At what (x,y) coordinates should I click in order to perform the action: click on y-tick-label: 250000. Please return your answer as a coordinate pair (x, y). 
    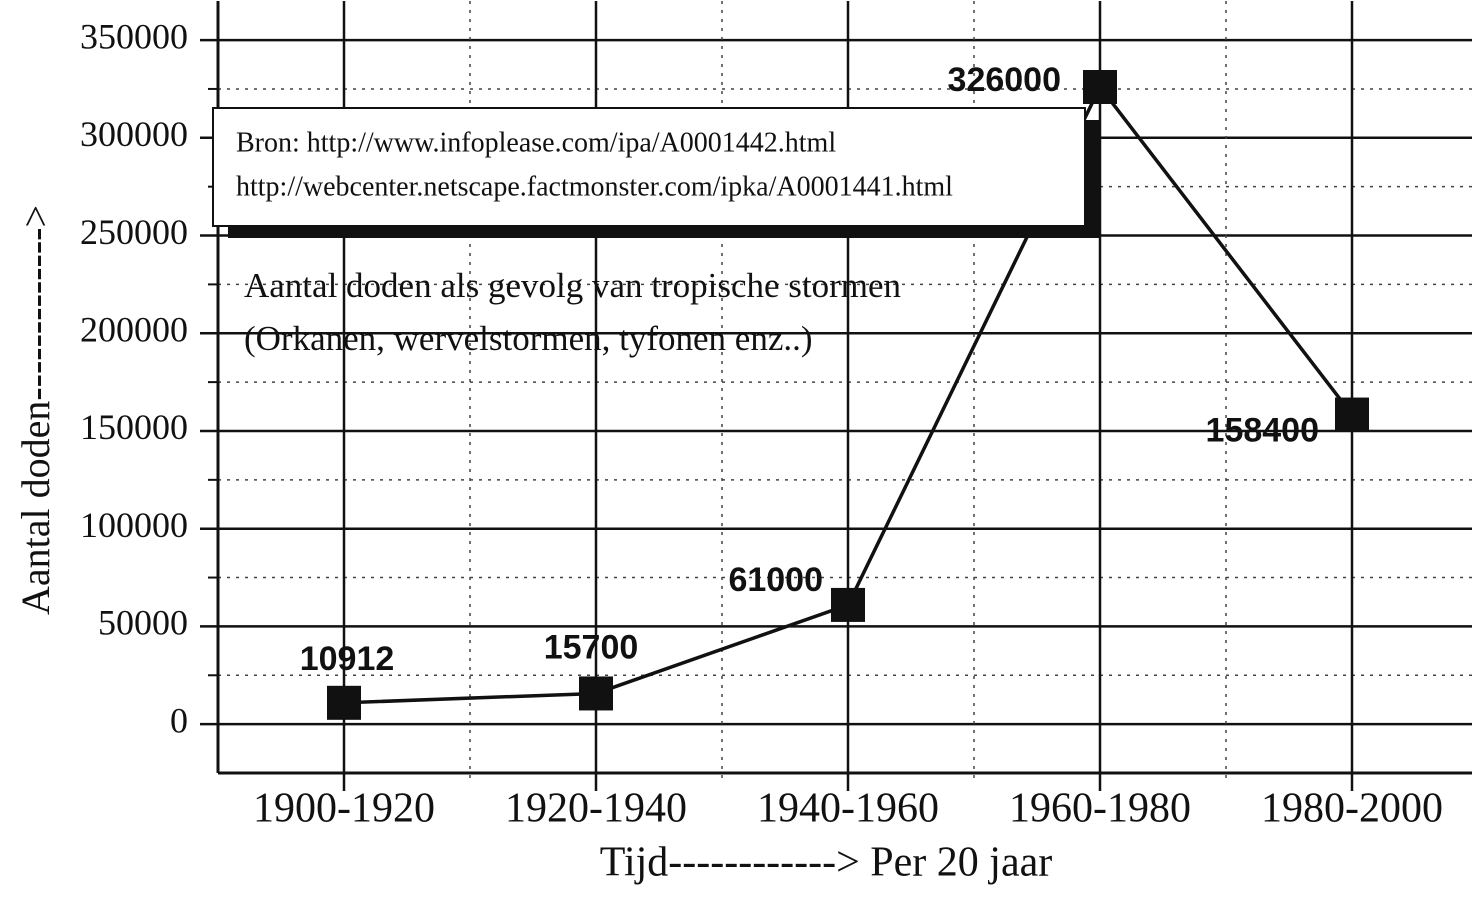
    Looking at the image, I should click on (134, 232).